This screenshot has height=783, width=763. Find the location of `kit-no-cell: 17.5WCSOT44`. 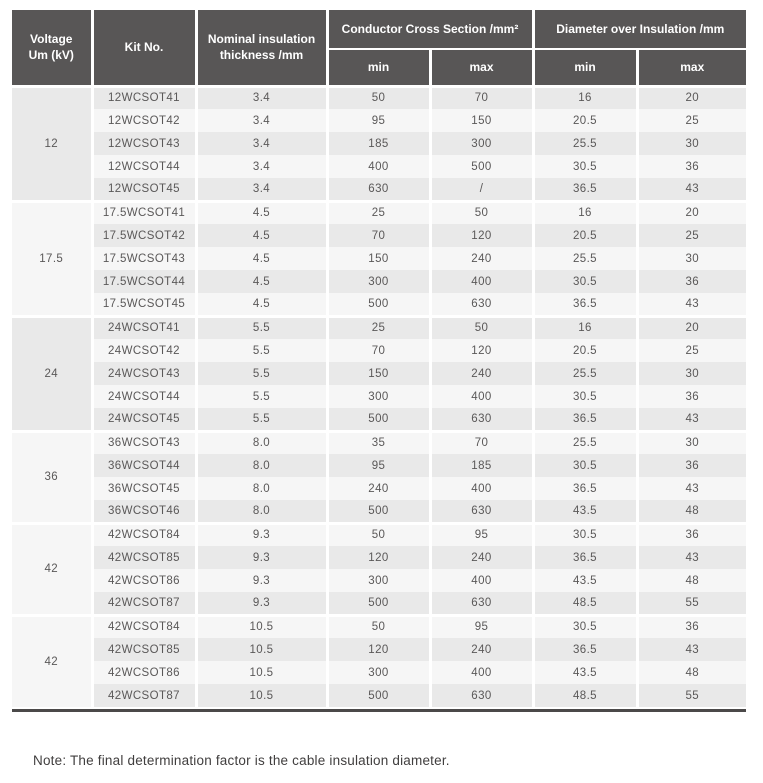

kit-no-cell: 17.5WCSOT44 is located at coordinates (143, 281).